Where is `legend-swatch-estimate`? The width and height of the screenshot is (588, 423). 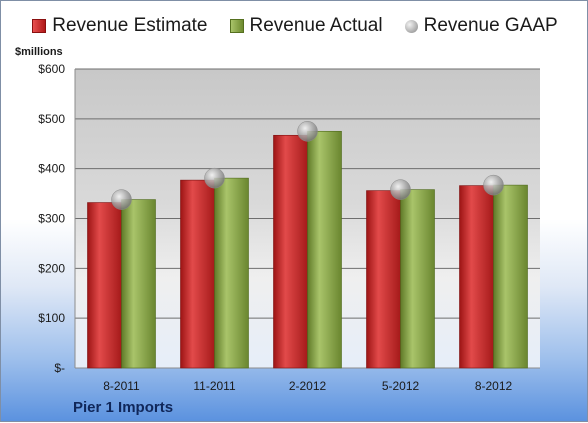
legend-swatch-estimate is located at coordinates (39, 26).